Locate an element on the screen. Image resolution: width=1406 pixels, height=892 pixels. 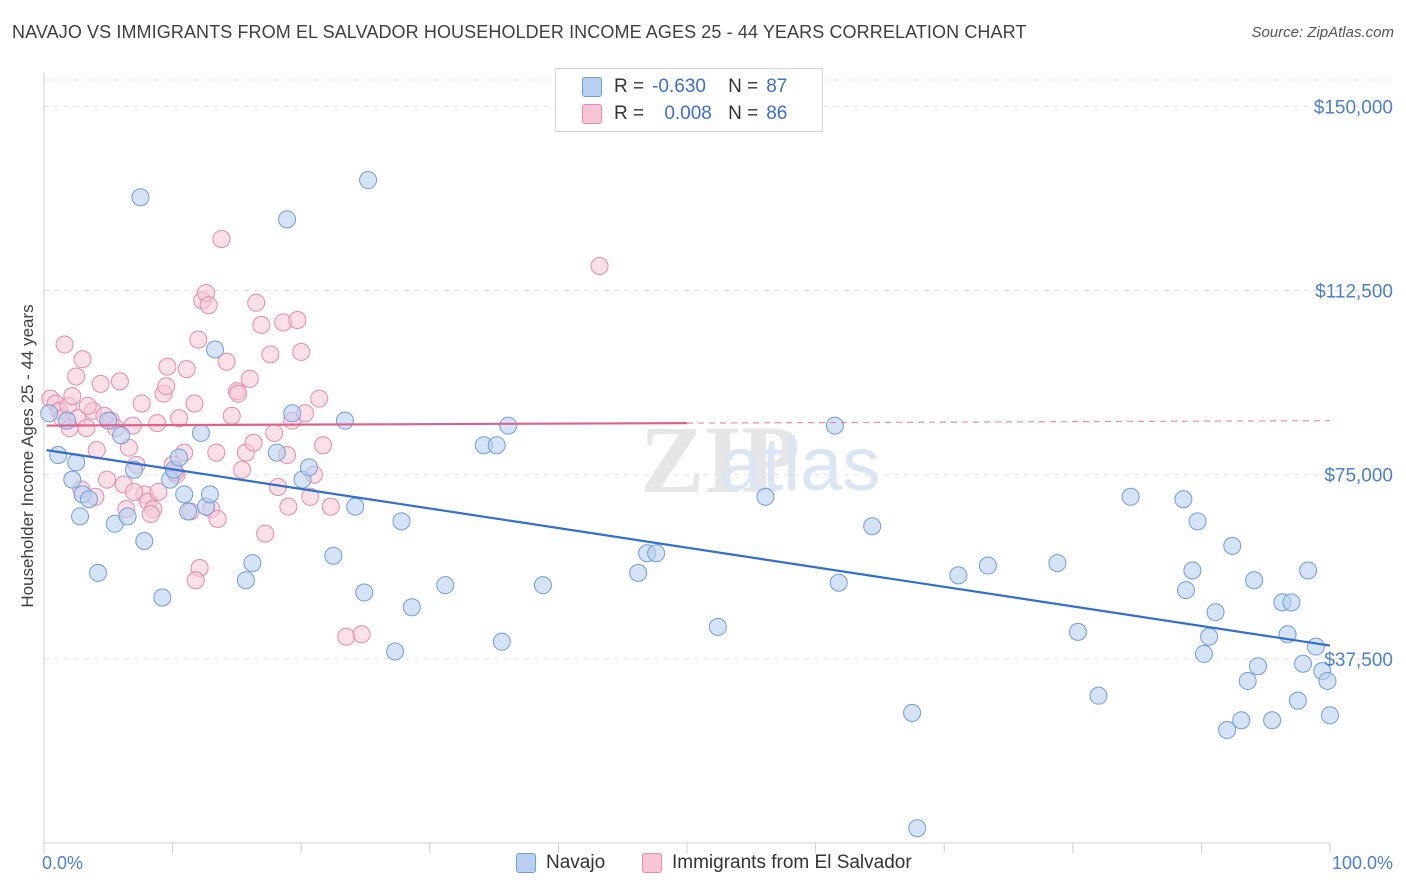
salvador-swatch-icon is located at coordinates (592, 114).